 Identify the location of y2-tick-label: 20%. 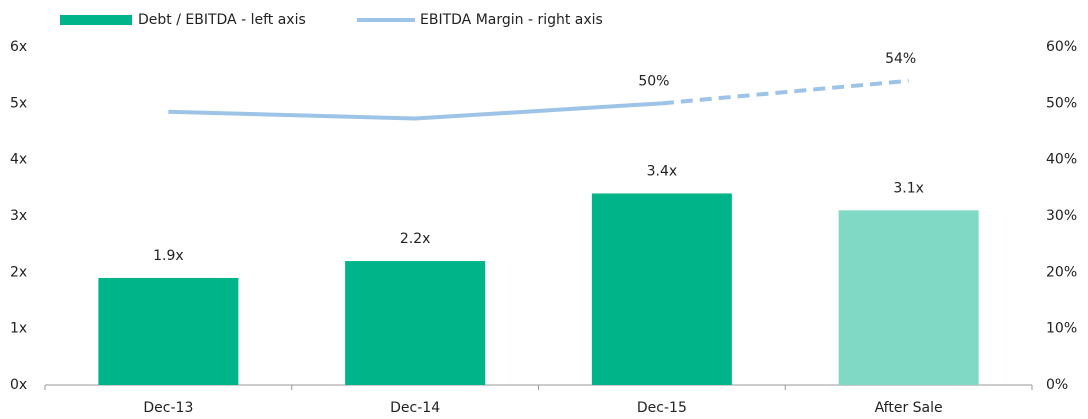
(1061, 272).